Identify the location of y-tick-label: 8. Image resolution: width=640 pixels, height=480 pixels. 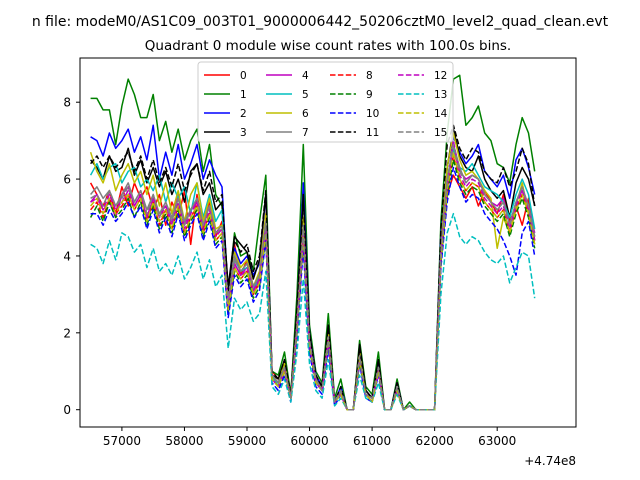
(67, 103).